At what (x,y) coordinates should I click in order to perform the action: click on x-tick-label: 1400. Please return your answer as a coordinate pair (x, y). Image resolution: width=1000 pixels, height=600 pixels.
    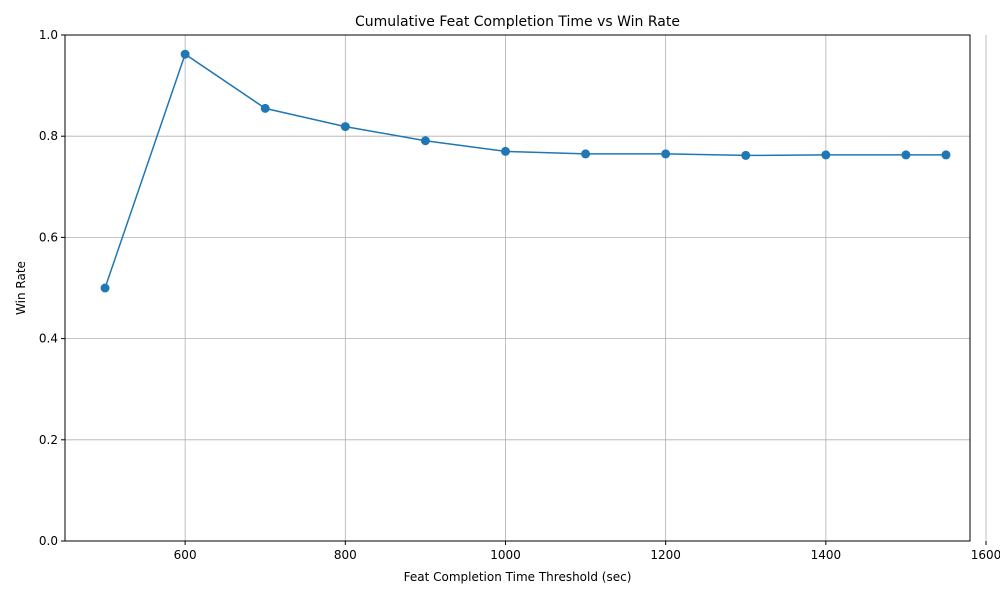
    Looking at the image, I should click on (826, 555).